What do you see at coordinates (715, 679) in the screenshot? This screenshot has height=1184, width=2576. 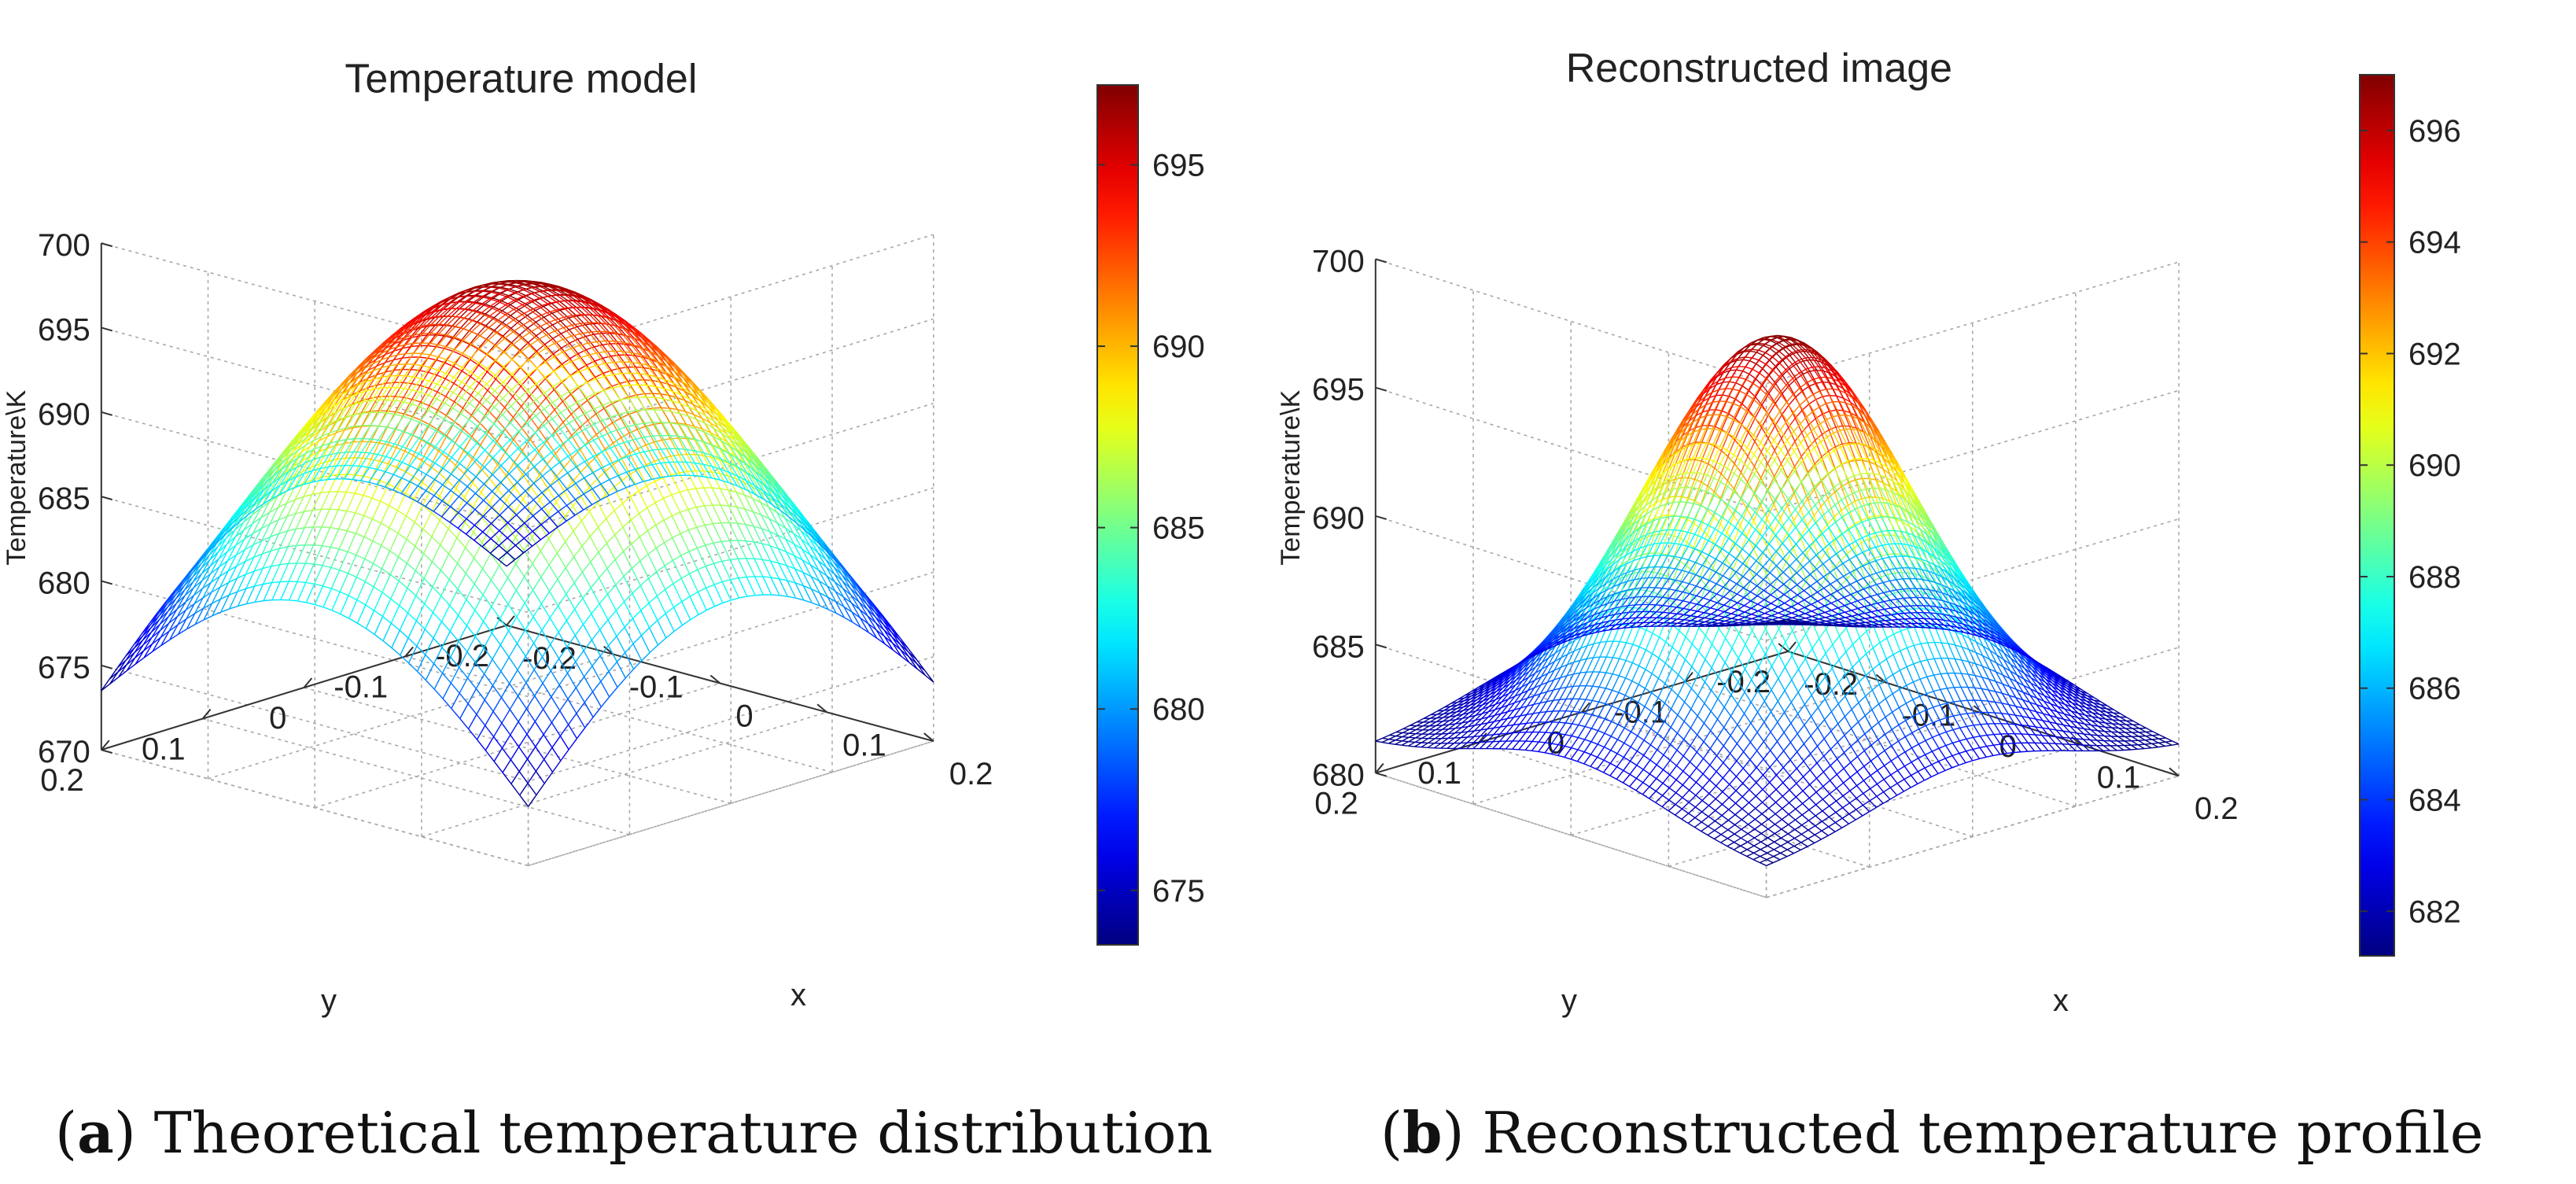 I see `x-tick` at bounding box center [715, 679].